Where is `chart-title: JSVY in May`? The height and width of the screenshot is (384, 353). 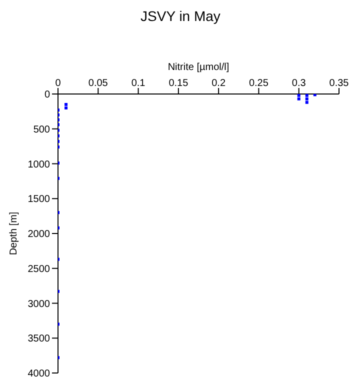 chart-title: JSVY in May is located at coordinates (181, 17).